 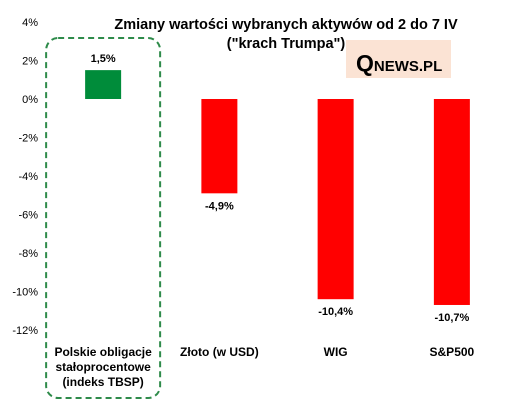 I want to click on y-tick-label: 0%, so click(x=30, y=100).